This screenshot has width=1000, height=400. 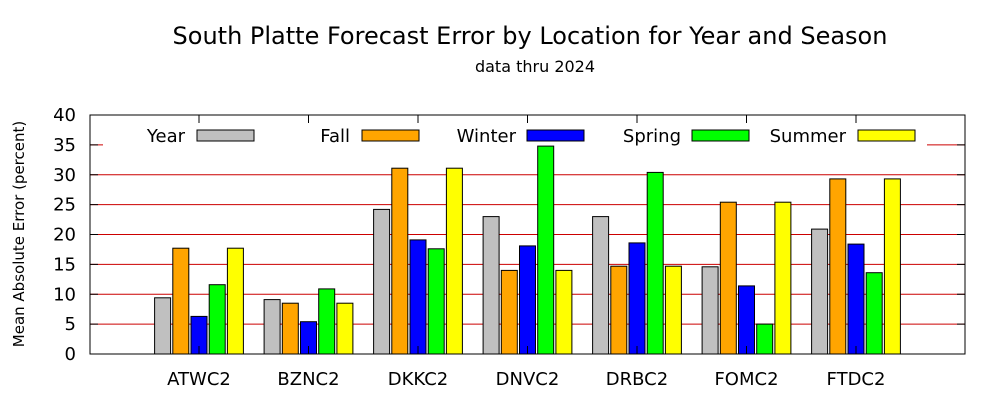 I want to click on legend-label-summer: Summer, so click(x=808, y=136).